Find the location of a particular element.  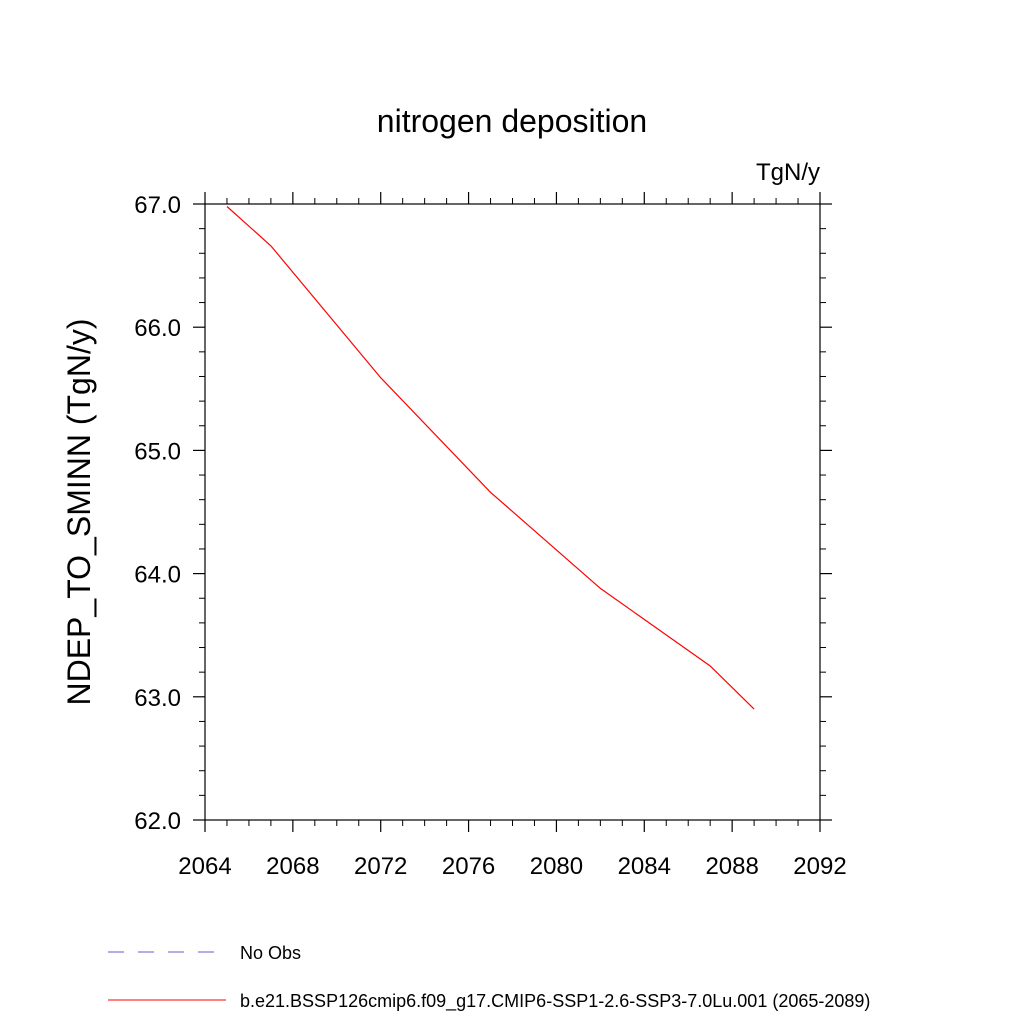

x-tick-label: 2080 is located at coordinates (556, 866).